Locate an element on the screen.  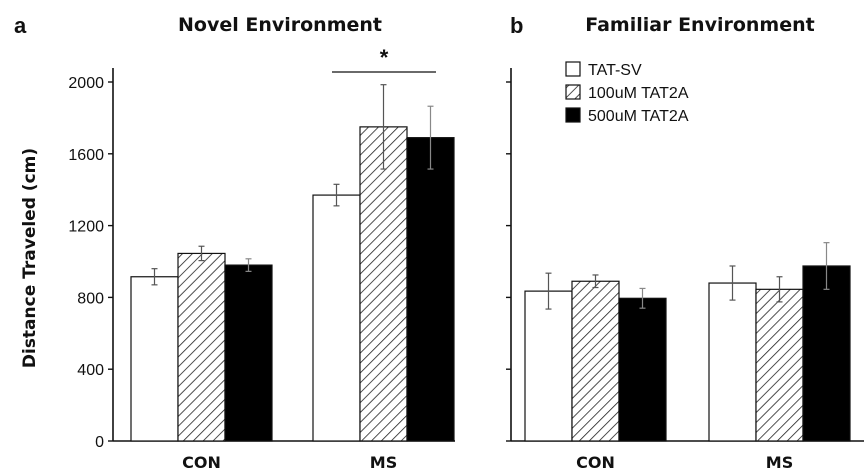
y-tick-label: 1200 is located at coordinates (86, 227).